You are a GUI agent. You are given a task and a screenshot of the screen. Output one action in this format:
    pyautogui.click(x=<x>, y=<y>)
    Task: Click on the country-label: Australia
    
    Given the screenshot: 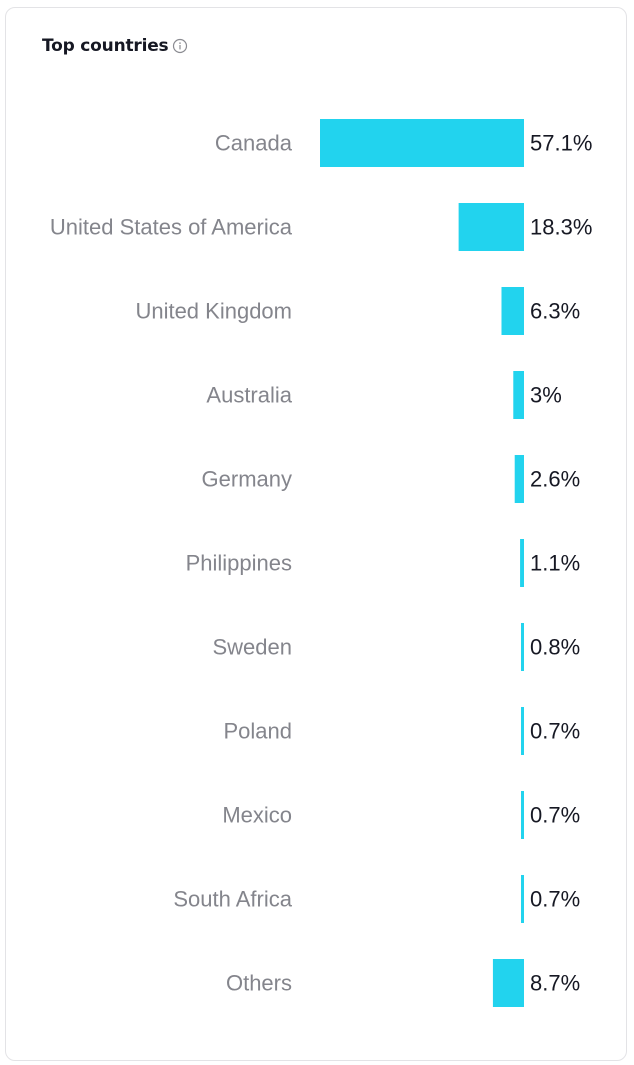 What is the action you would take?
    pyautogui.click(x=249, y=395)
    